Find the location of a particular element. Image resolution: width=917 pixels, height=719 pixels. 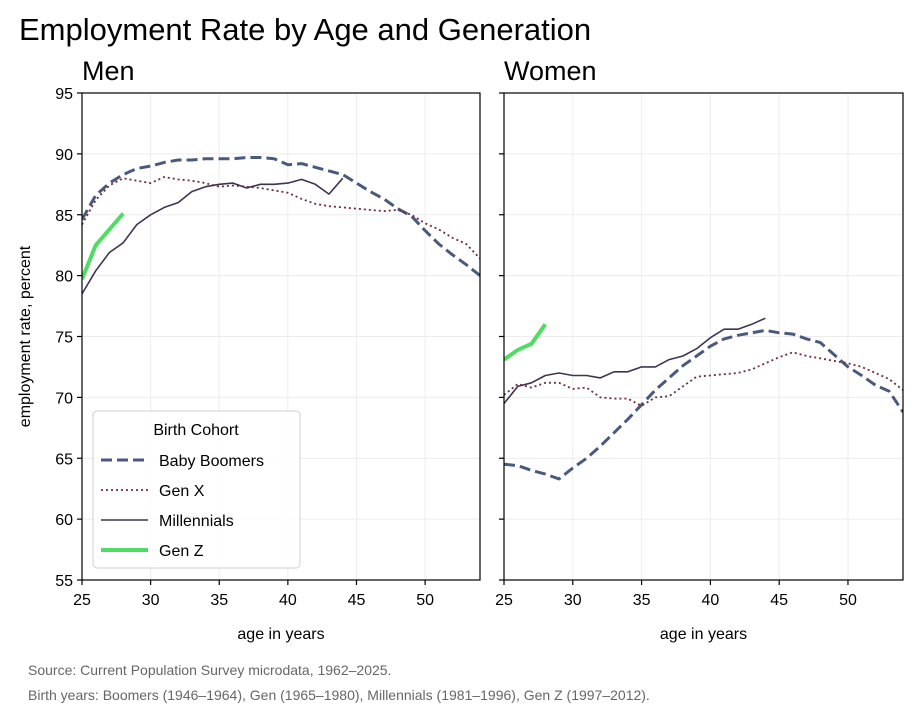

legend-label: Gen X is located at coordinates (182, 491).